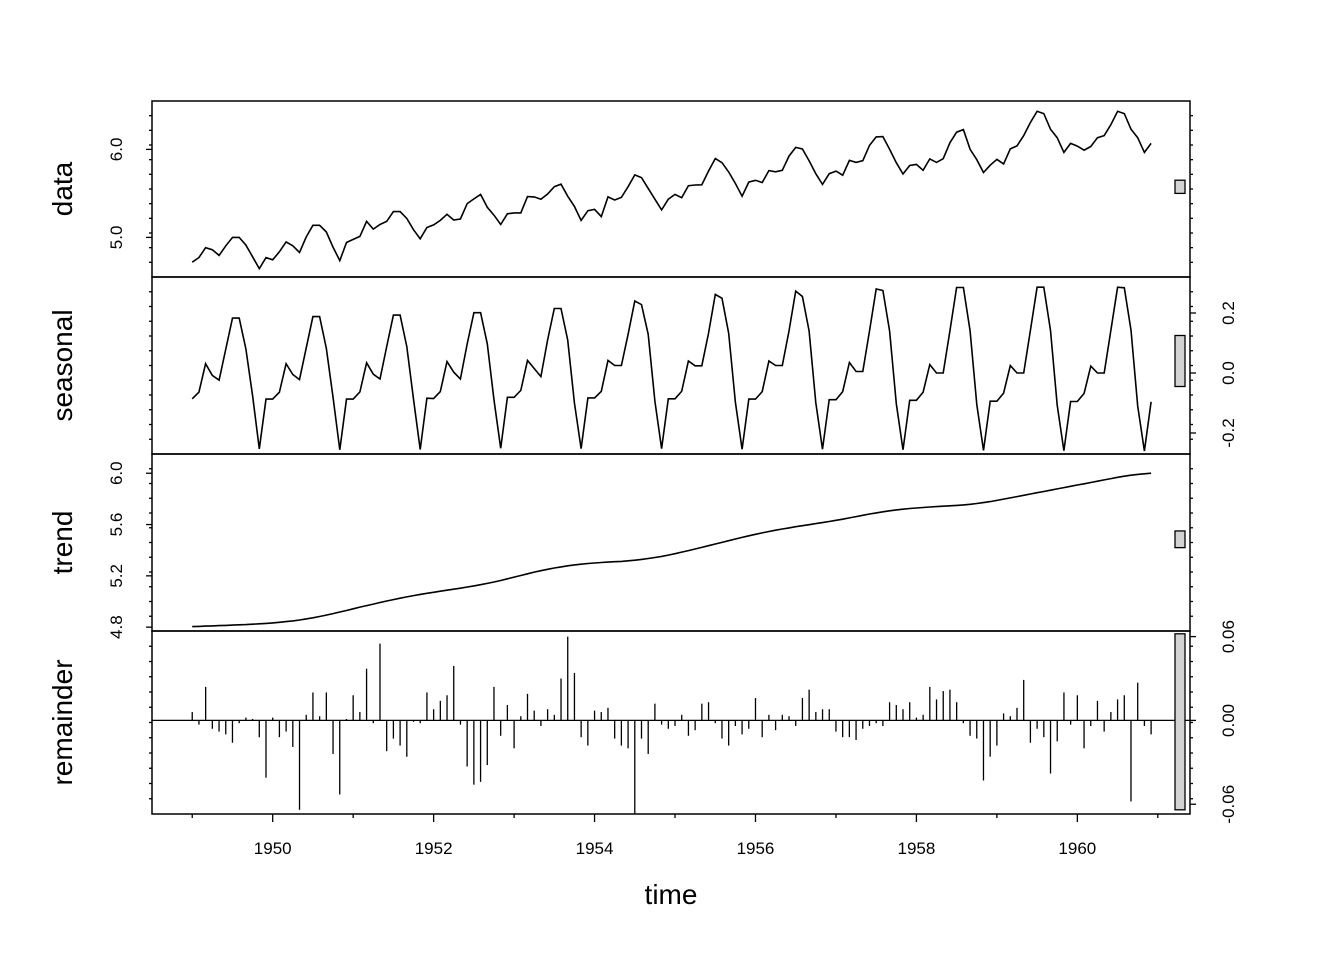 The image size is (1344, 960). Describe the element at coordinates (671, 894) in the screenshot. I see `x-axis-title: time` at that location.